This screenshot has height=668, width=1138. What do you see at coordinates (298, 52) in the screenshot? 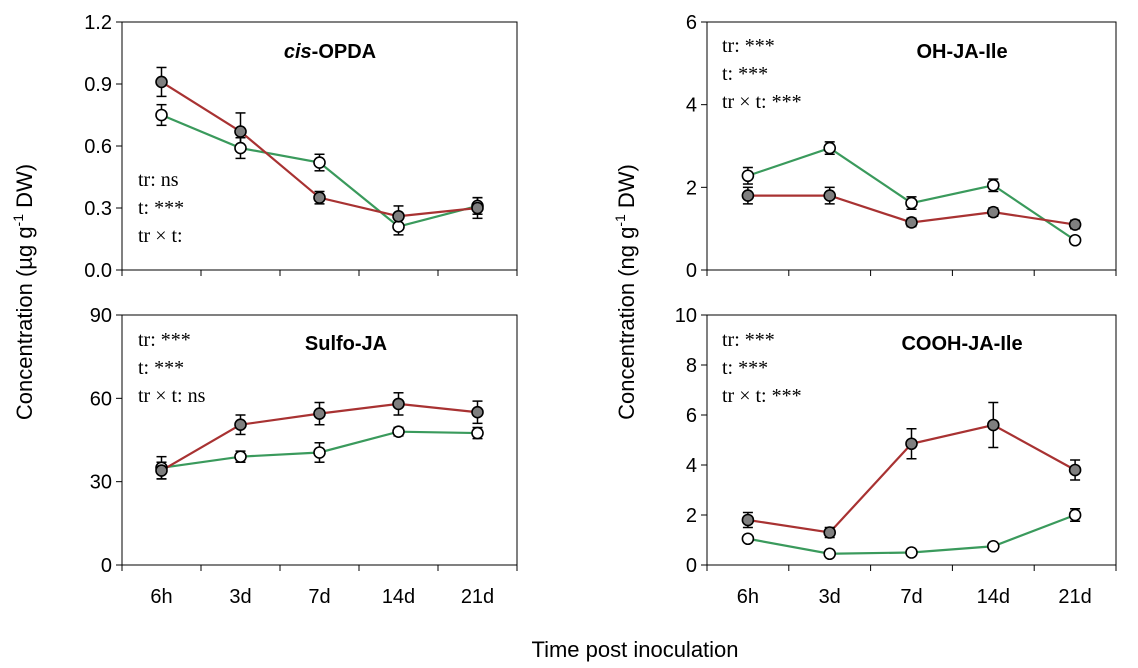
I see `panel-title-part: cis` at bounding box center [298, 52].